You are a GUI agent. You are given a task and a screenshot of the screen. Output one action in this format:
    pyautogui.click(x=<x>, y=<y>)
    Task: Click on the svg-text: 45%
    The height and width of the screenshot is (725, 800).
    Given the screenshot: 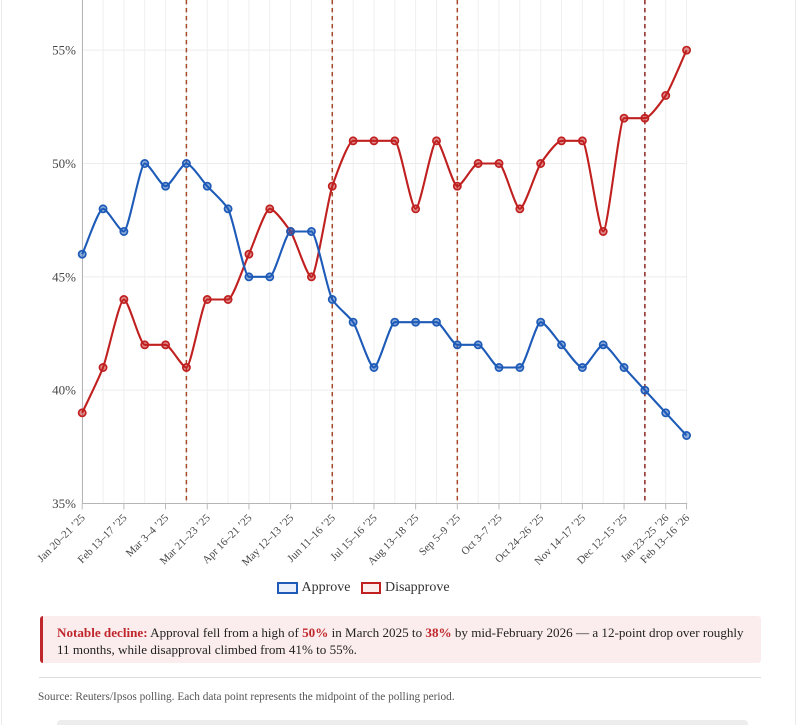 What is the action you would take?
    pyautogui.click(x=64, y=276)
    